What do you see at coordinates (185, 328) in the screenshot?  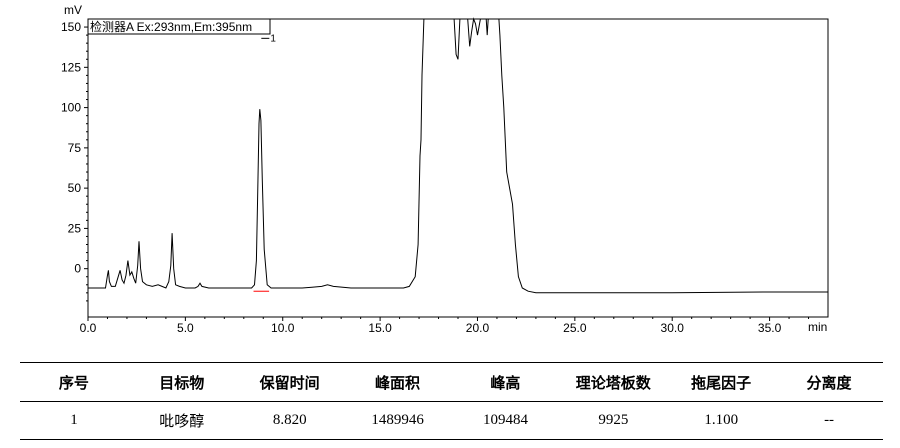 I see `x-tick-label: 5.0` at bounding box center [185, 328].